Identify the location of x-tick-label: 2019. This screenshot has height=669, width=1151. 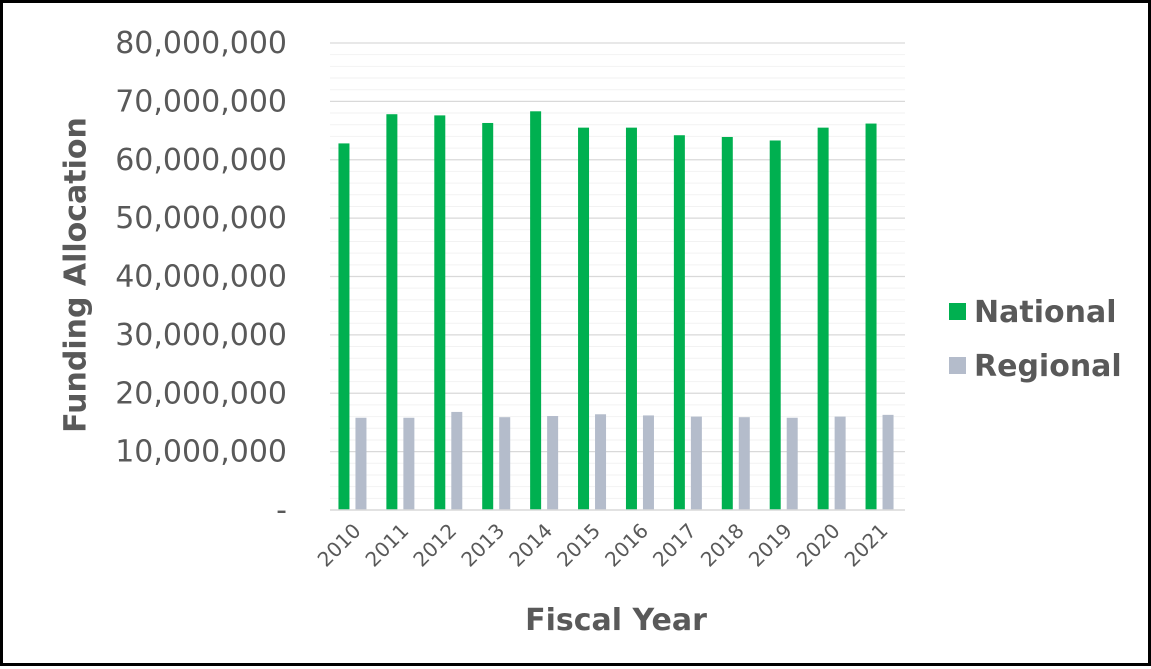
(770, 545).